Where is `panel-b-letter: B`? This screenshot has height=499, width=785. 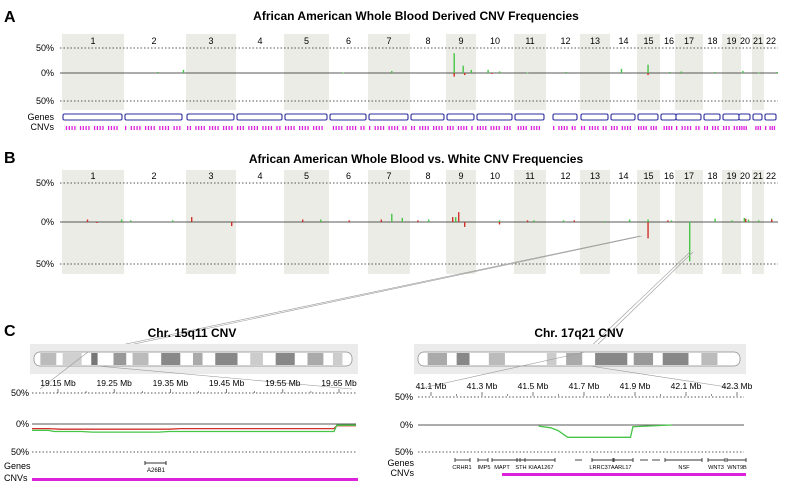 panel-b-letter: B is located at coordinates (10, 158).